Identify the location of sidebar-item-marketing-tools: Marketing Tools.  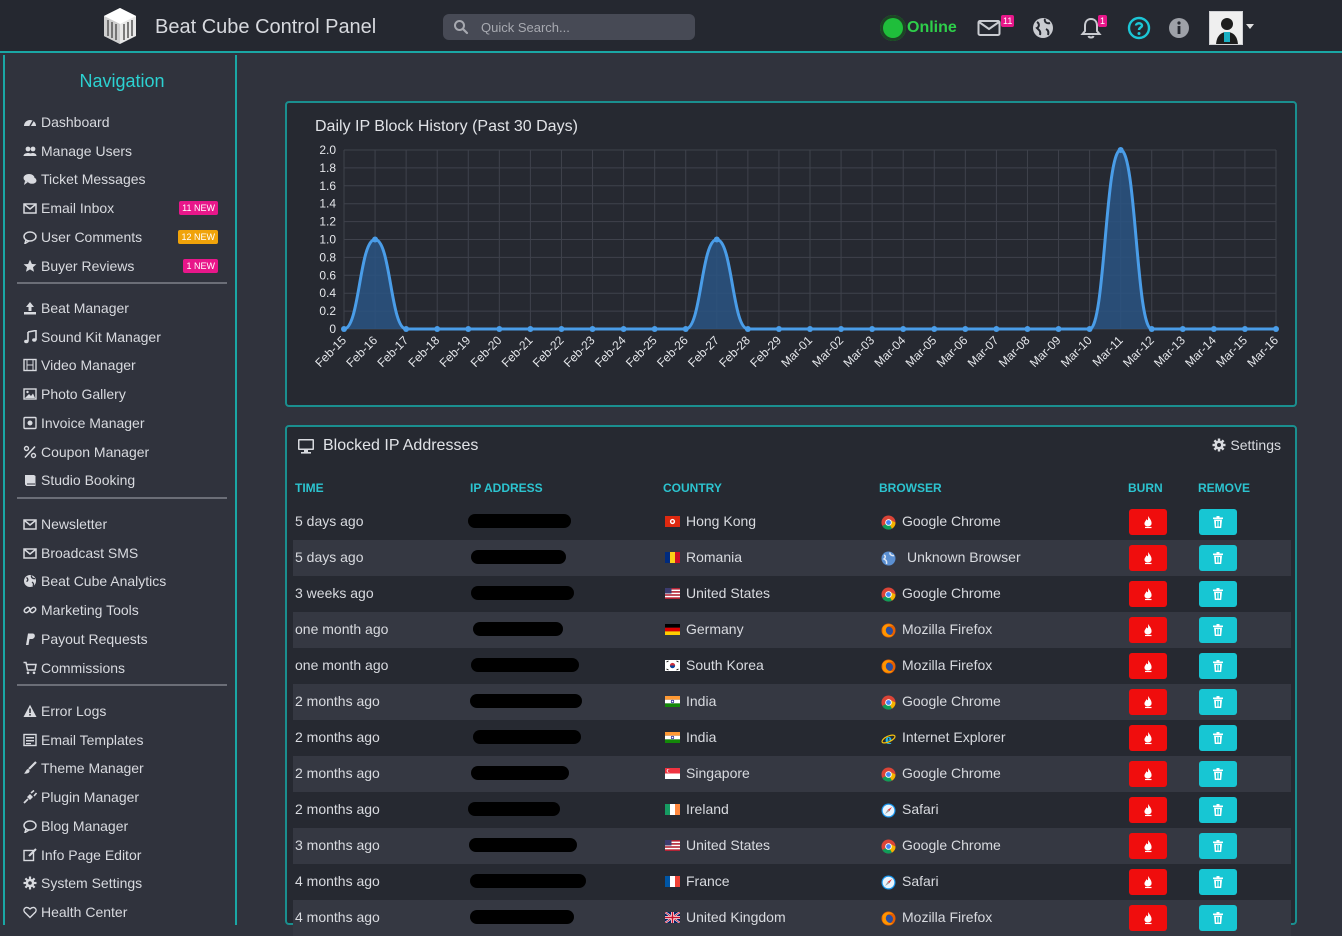
(120, 610).